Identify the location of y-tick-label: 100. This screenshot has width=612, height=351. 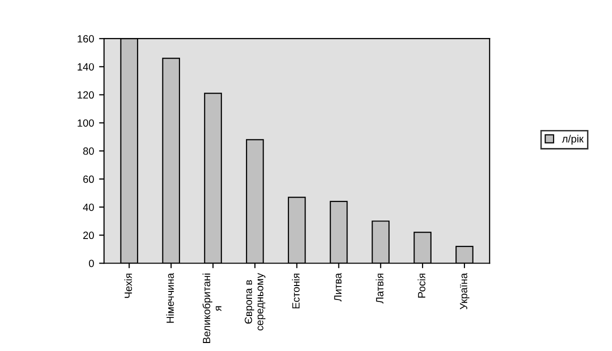
(86, 123).